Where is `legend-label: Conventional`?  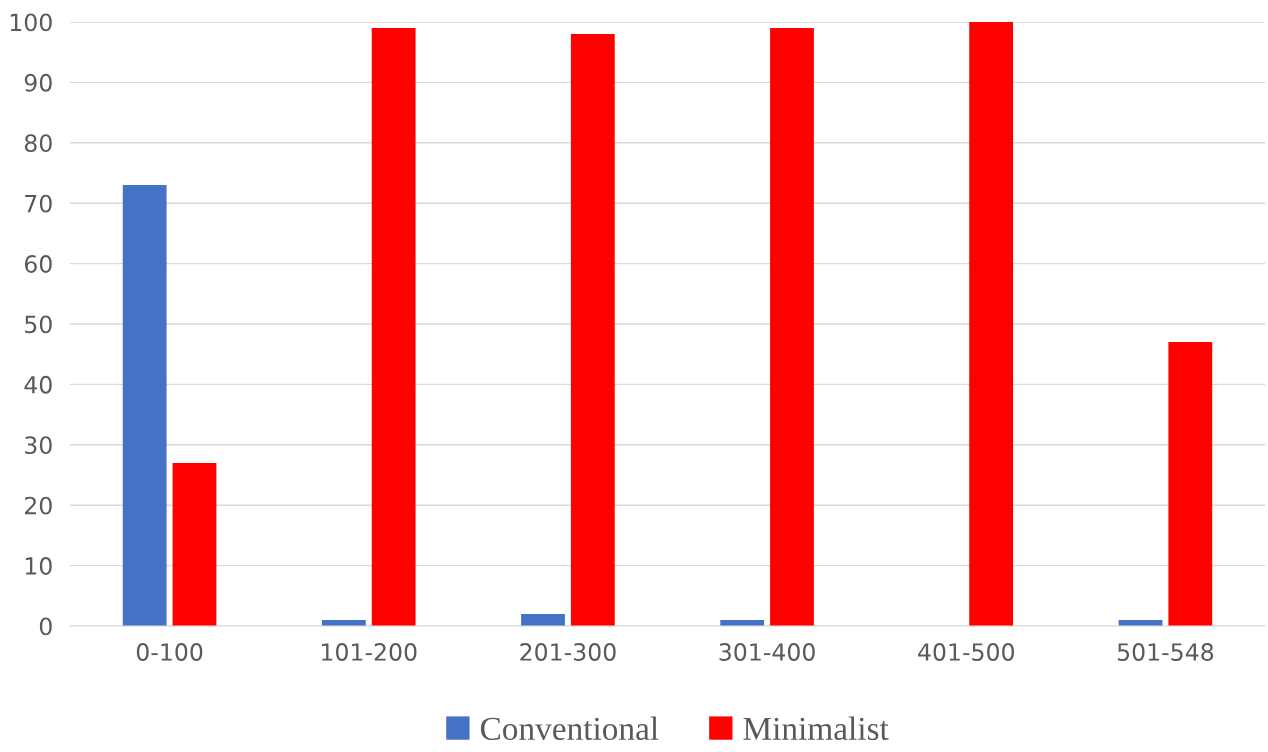
legend-label: Conventional is located at coordinates (569, 728).